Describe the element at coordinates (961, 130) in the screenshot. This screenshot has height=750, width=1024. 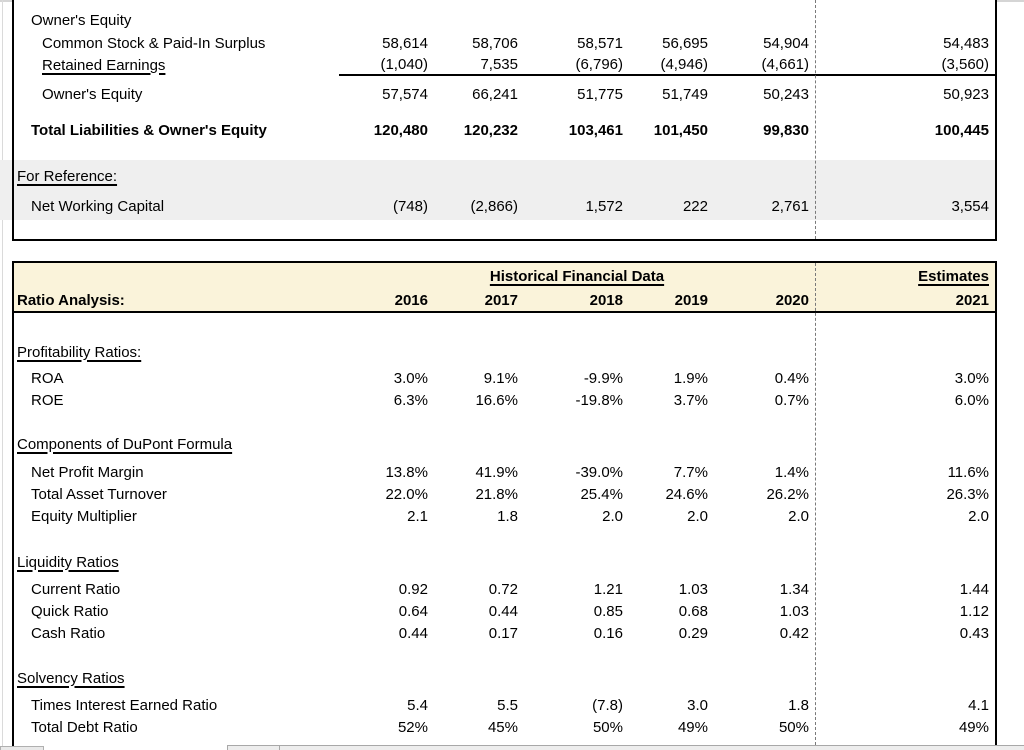
I see `cell-value: 100,445` at that location.